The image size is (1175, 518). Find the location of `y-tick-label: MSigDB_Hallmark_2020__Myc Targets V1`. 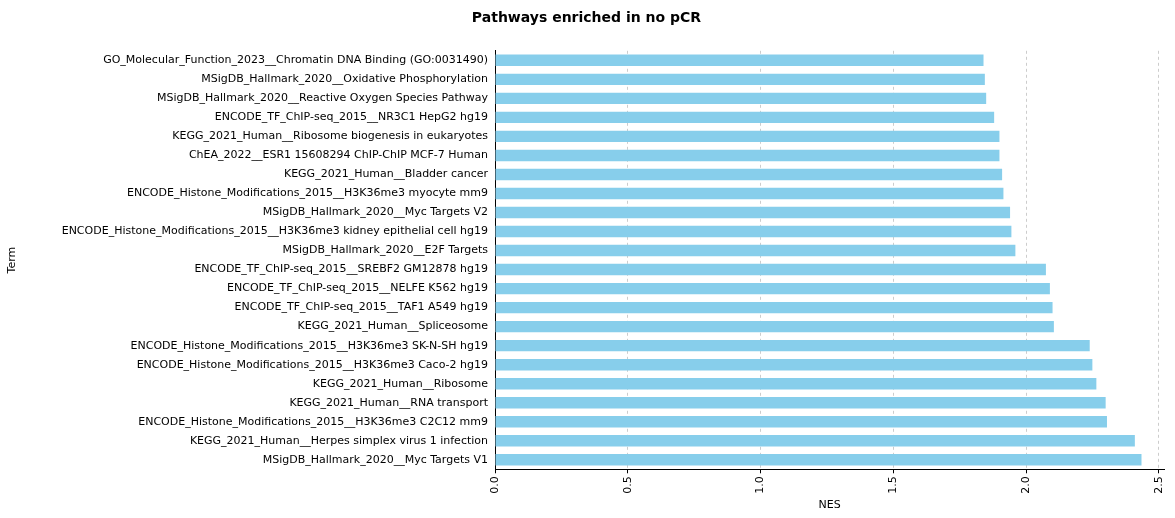

y-tick-label: MSigDB_Hallmark_2020__Myc Targets V1 is located at coordinates (375, 459).